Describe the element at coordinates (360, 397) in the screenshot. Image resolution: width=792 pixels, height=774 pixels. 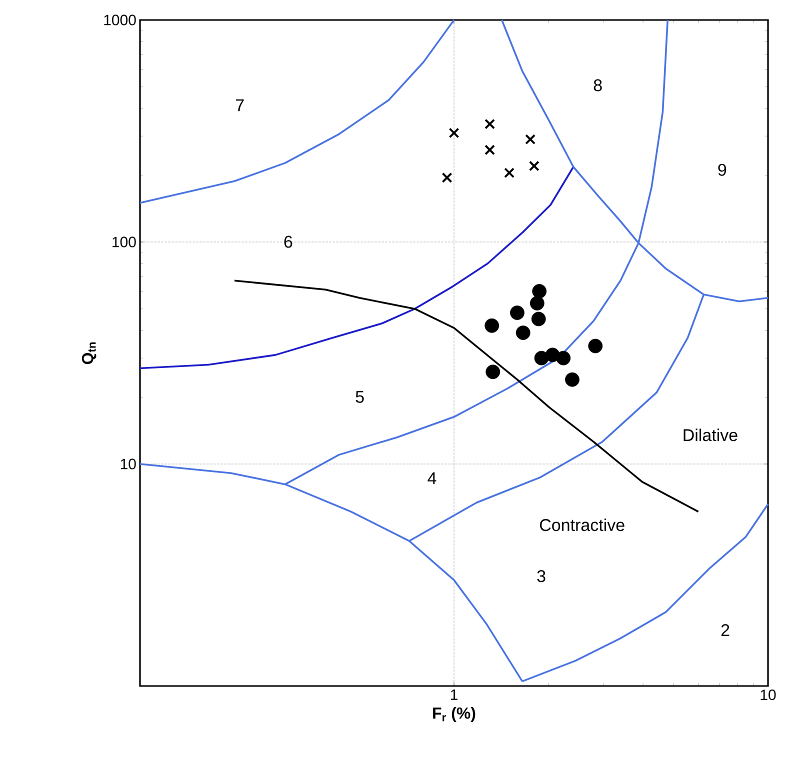
I see `annotation: 5` at that location.